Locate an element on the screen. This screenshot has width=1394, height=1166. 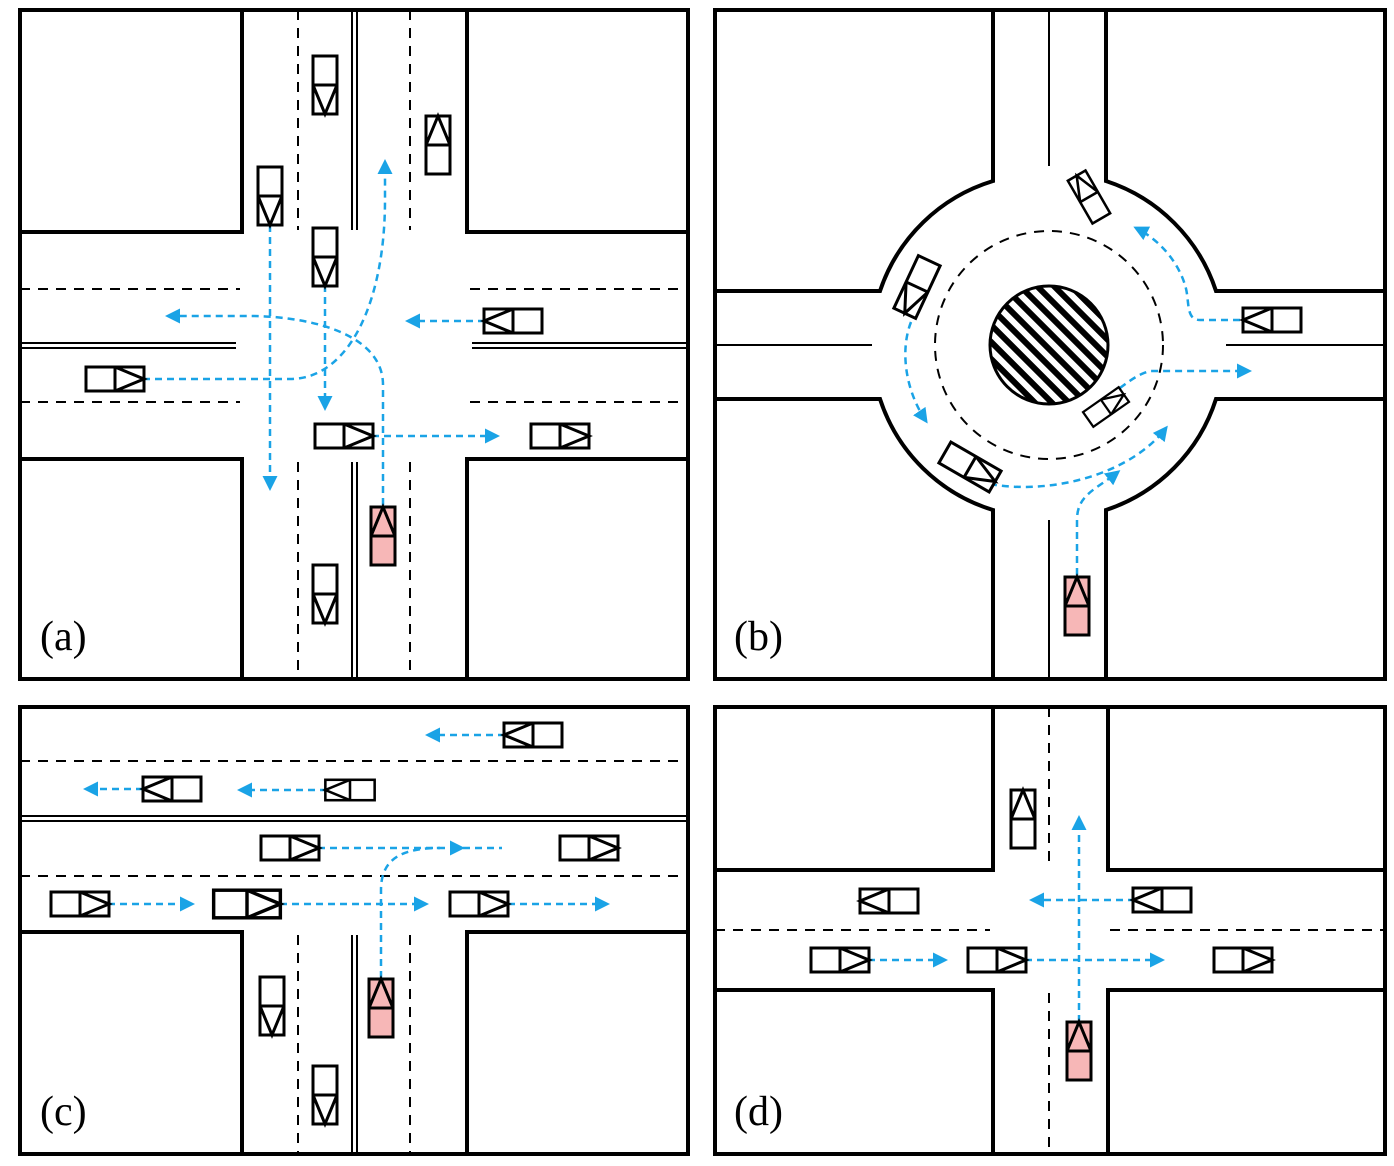
roundabout-edge-top-right is located at coordinates (1244, 151).